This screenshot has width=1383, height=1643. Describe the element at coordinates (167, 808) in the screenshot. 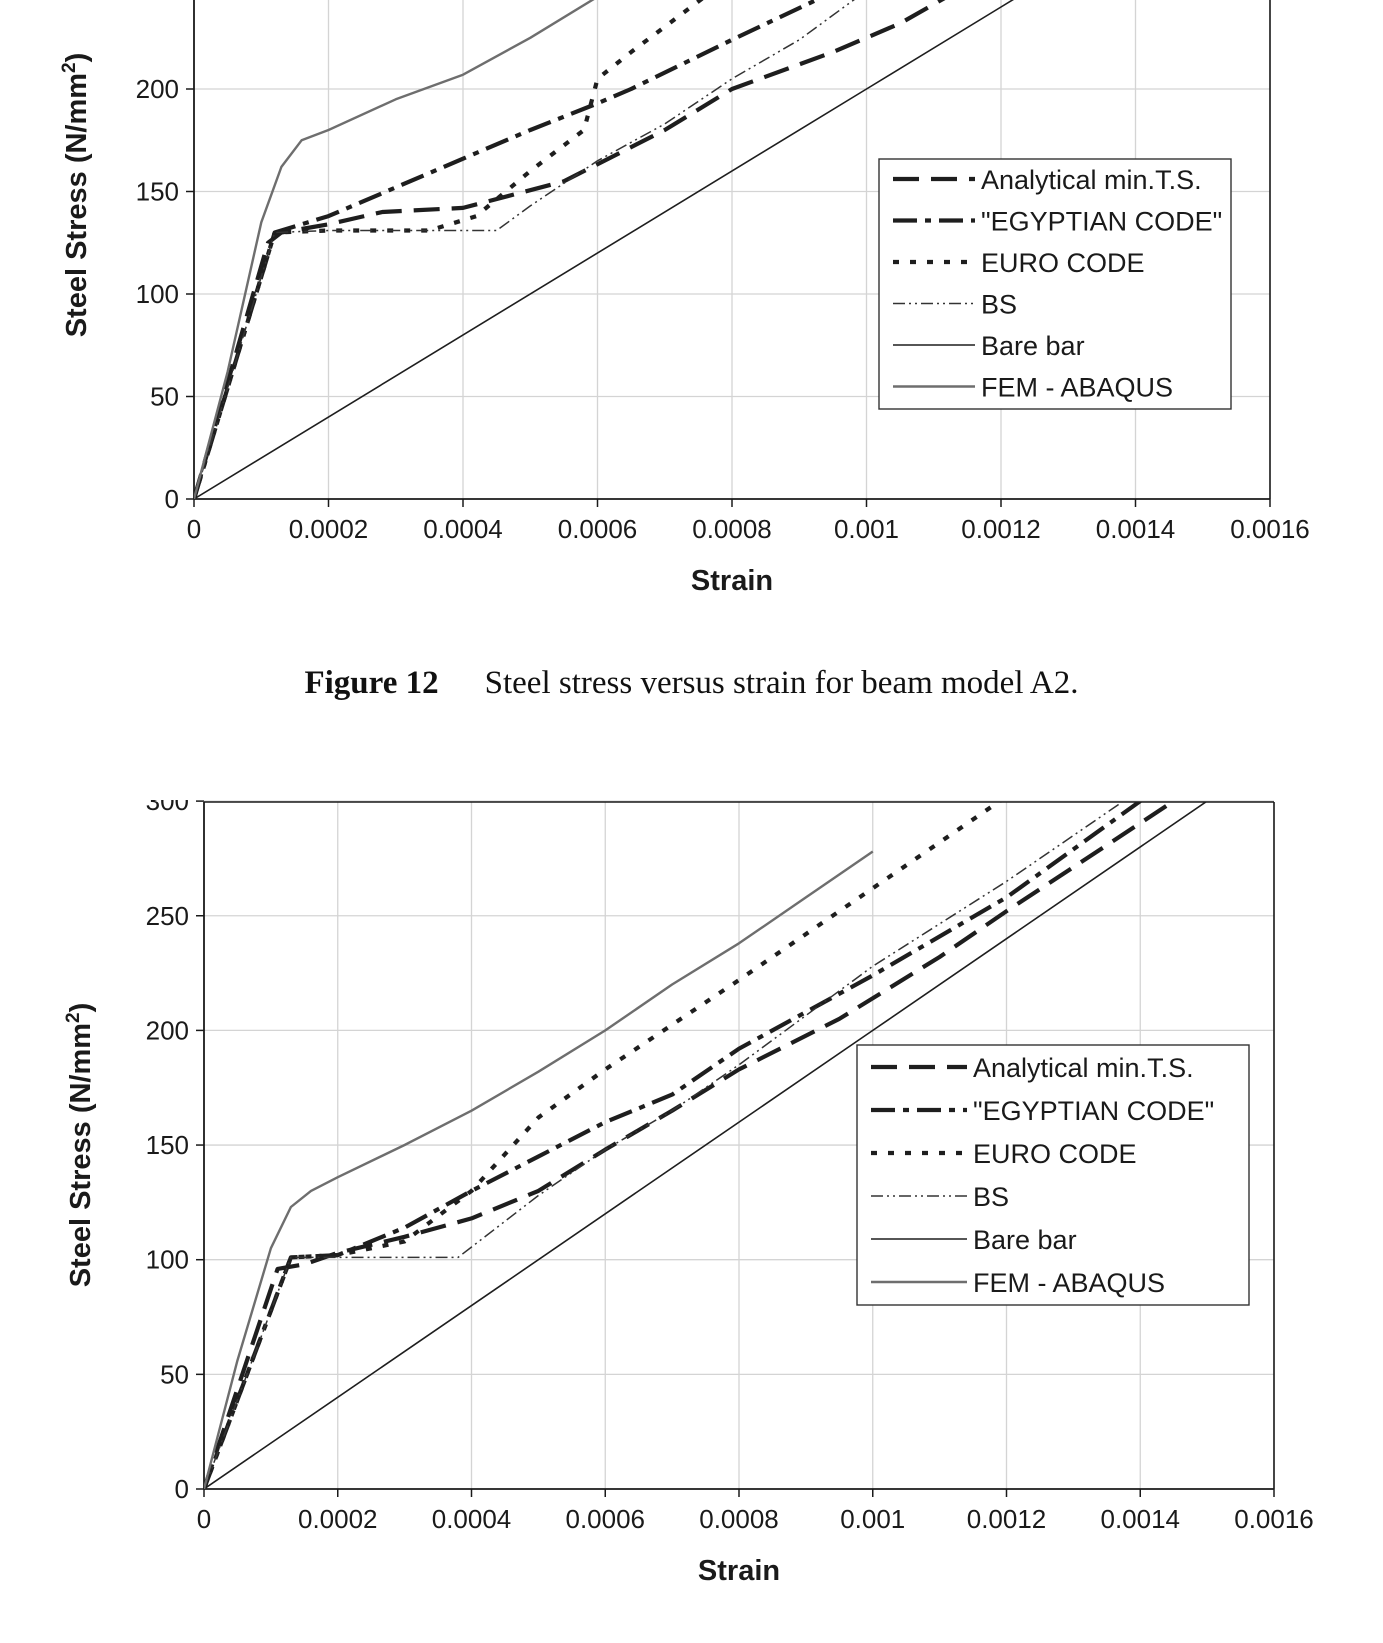

I see `y-tick-label: 300` at that location.